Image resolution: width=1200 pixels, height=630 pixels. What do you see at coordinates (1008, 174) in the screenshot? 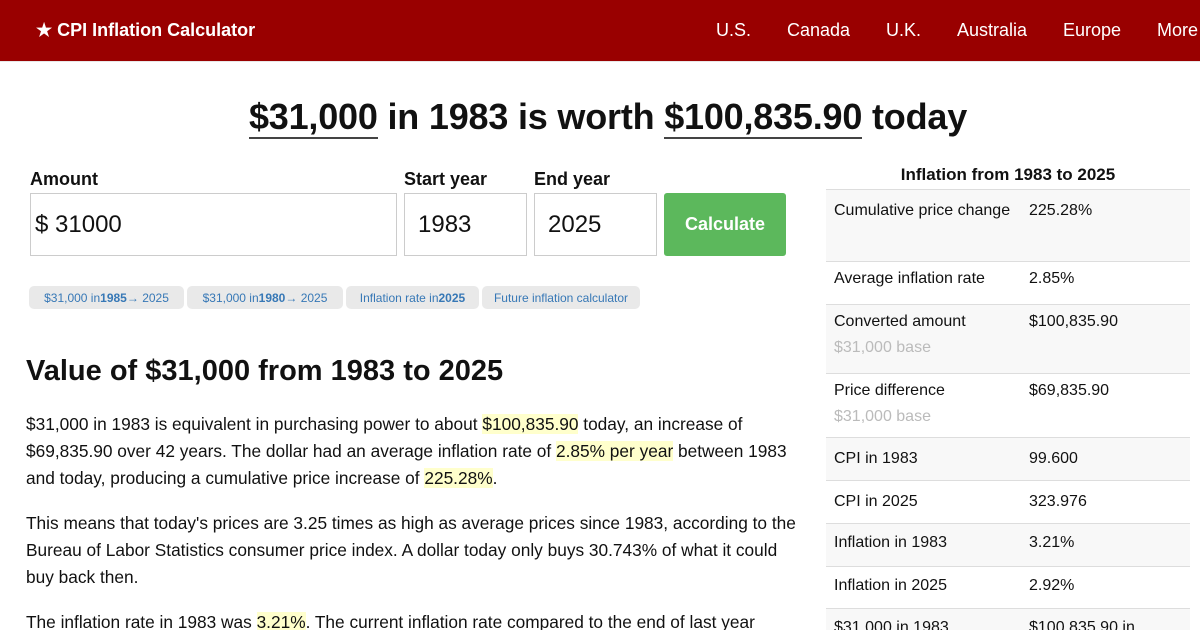
I see `sidebar-title: Inflation from 1983 to 2025` at bounding box center [1008, 174].